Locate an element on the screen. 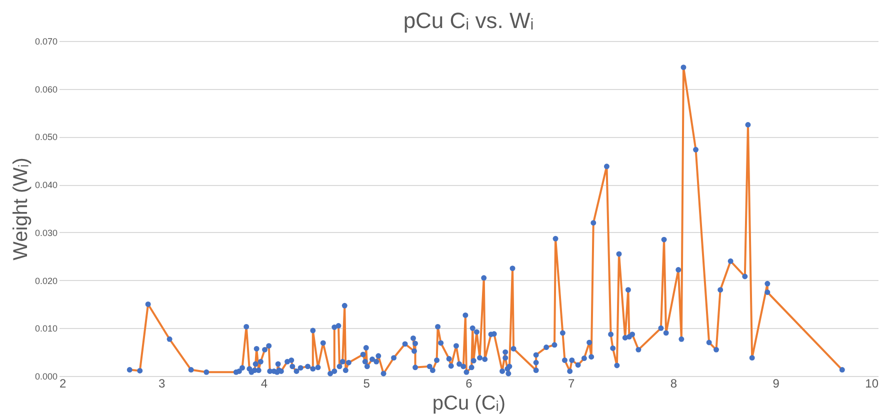 Image resolution: width=893 pixels, height=418 pixels. y-tick-label: 0.010 is located at coordinates (46, 329).